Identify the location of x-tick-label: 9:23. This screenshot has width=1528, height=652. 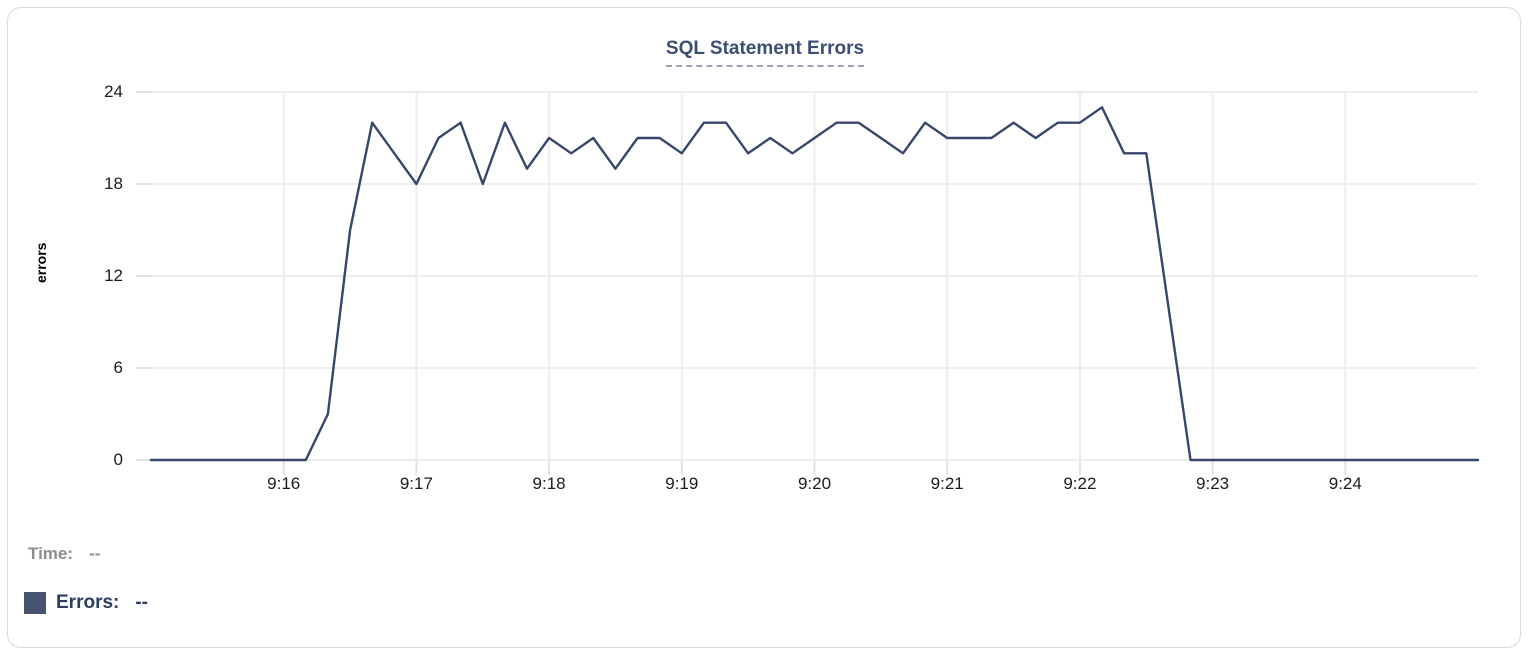
(1213, 483).